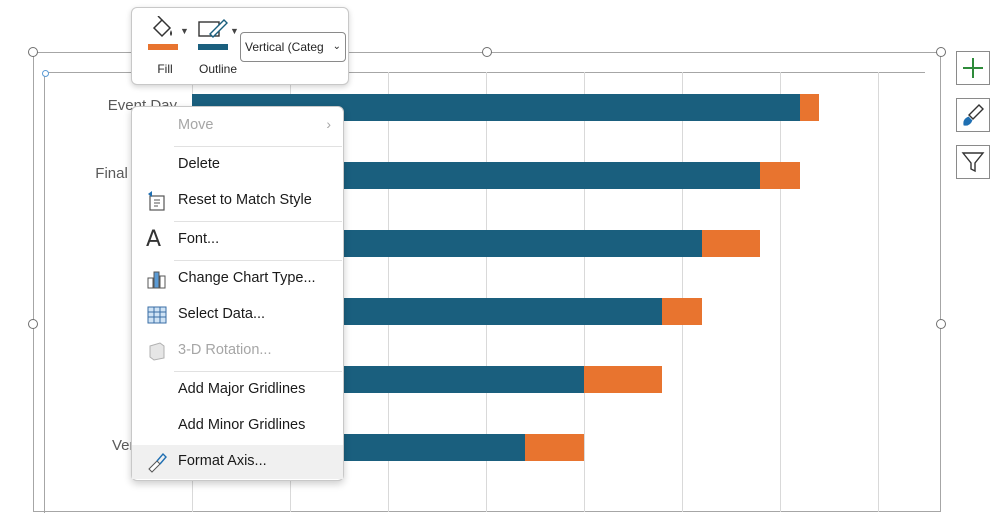 The width and height of the screenshot is (1000, 513). I want to click on resize-handle-middle-left, so click(33, 324).